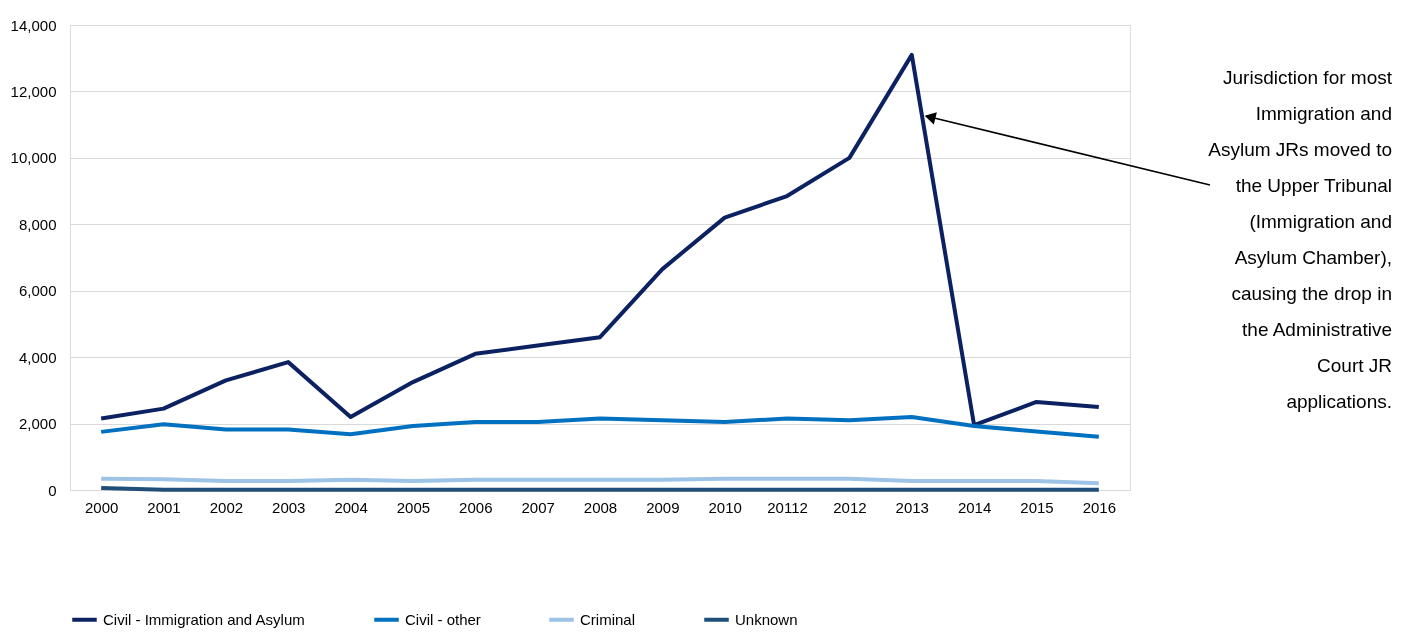 The width and height of the screenshot is (1426, 640). Describe the element at coordinates (974, 507) in the screenshot. I see `x-tick-label: 2014` at that location.